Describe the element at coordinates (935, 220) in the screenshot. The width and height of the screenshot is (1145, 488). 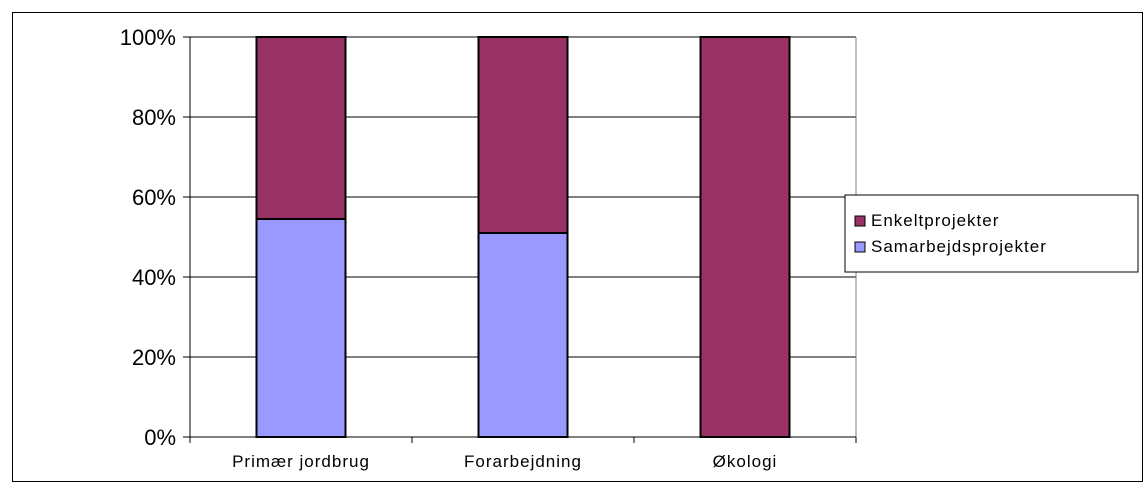
I see `legend-label-enkeltprojekter: Enkeltprojekter` at that location.